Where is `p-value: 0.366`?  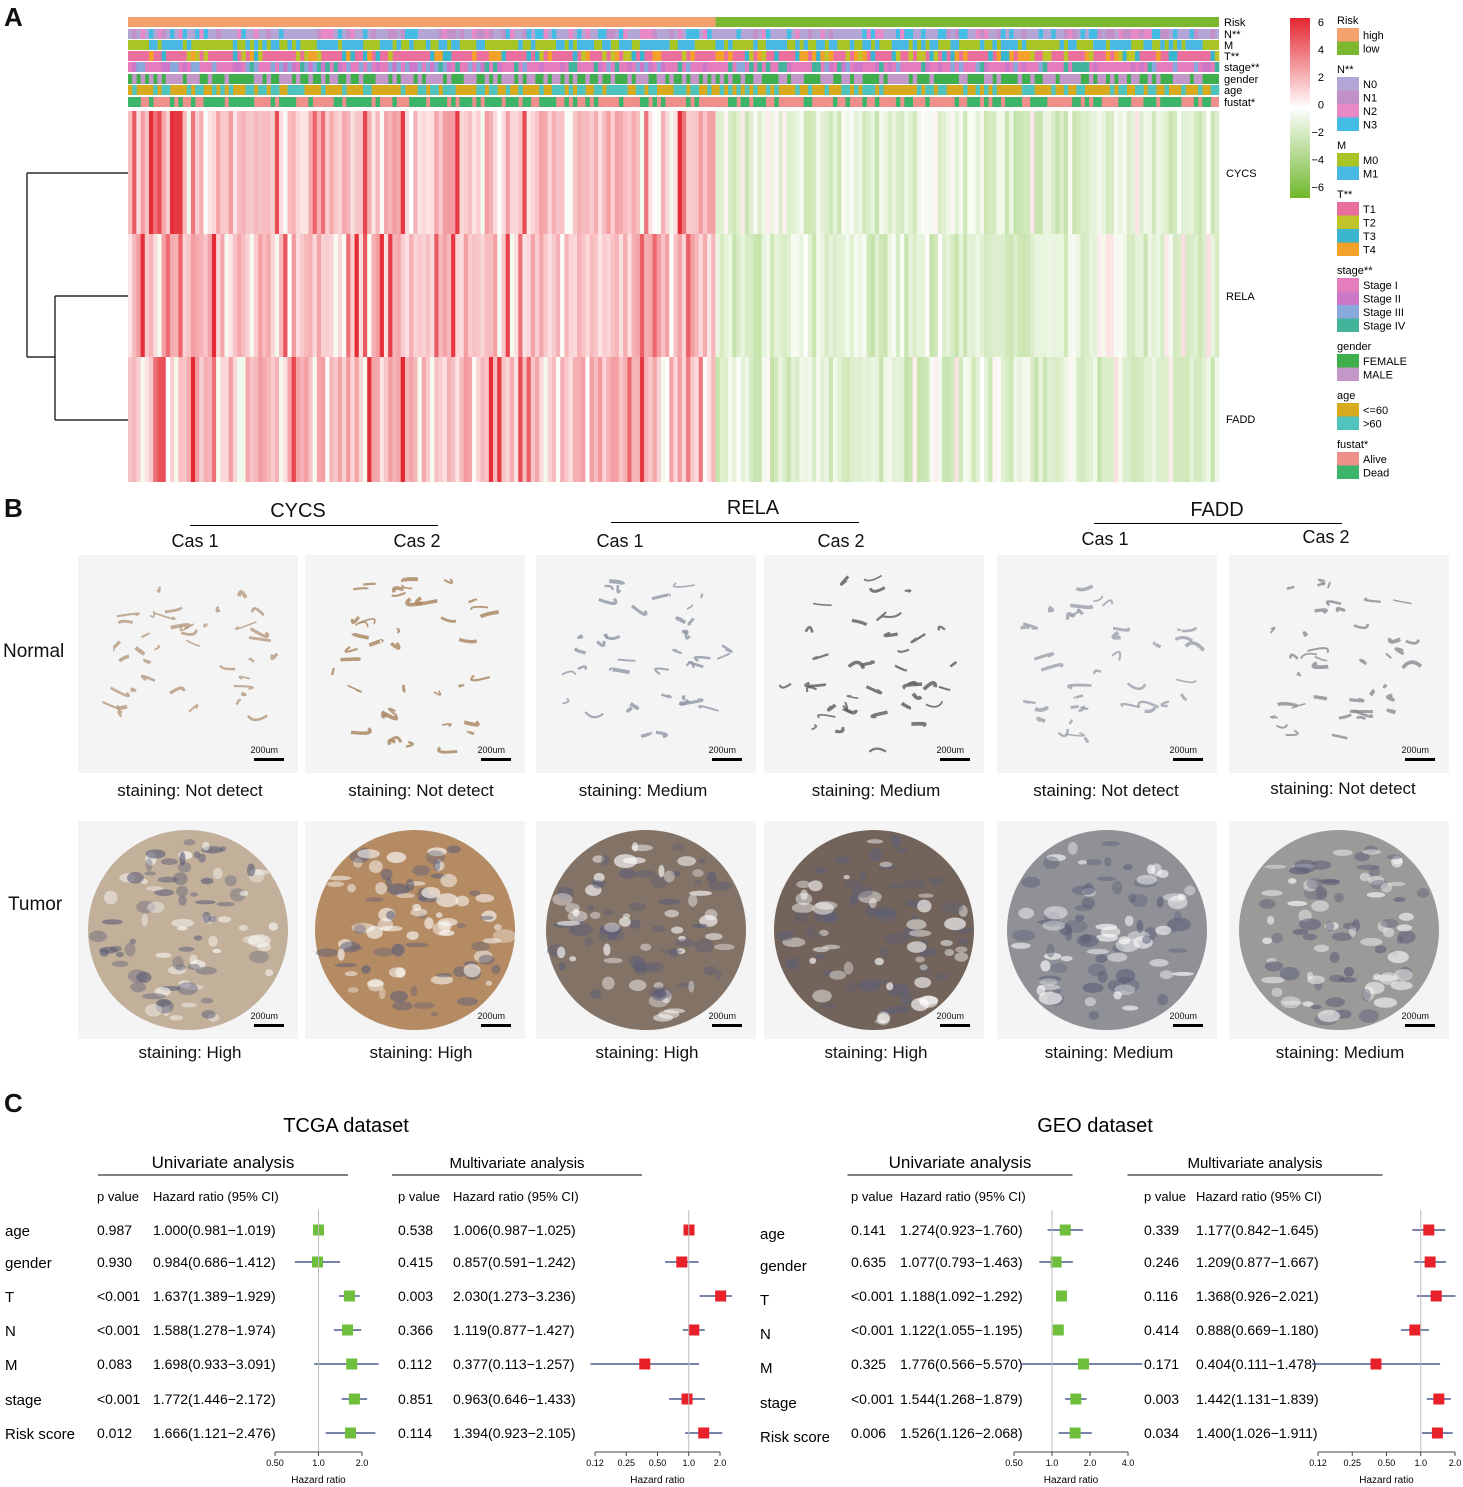 p-value: 0.366 is located at coordinates (415, 1330).